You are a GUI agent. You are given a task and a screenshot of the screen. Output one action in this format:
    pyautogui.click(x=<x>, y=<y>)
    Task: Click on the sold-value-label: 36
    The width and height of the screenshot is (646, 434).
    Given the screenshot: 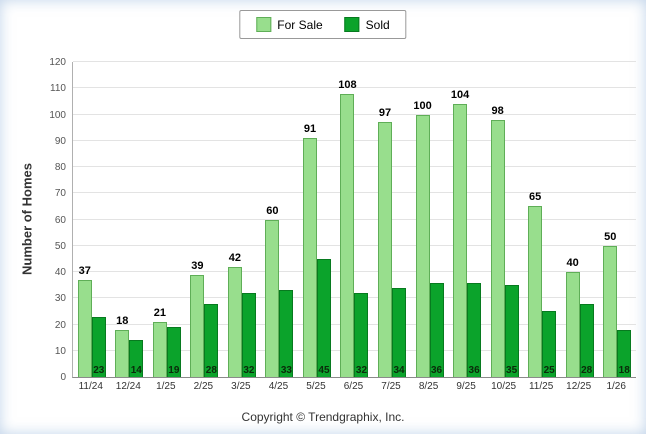 What is the action you would take?
    pyautogui.click(x=474, y=370)
    